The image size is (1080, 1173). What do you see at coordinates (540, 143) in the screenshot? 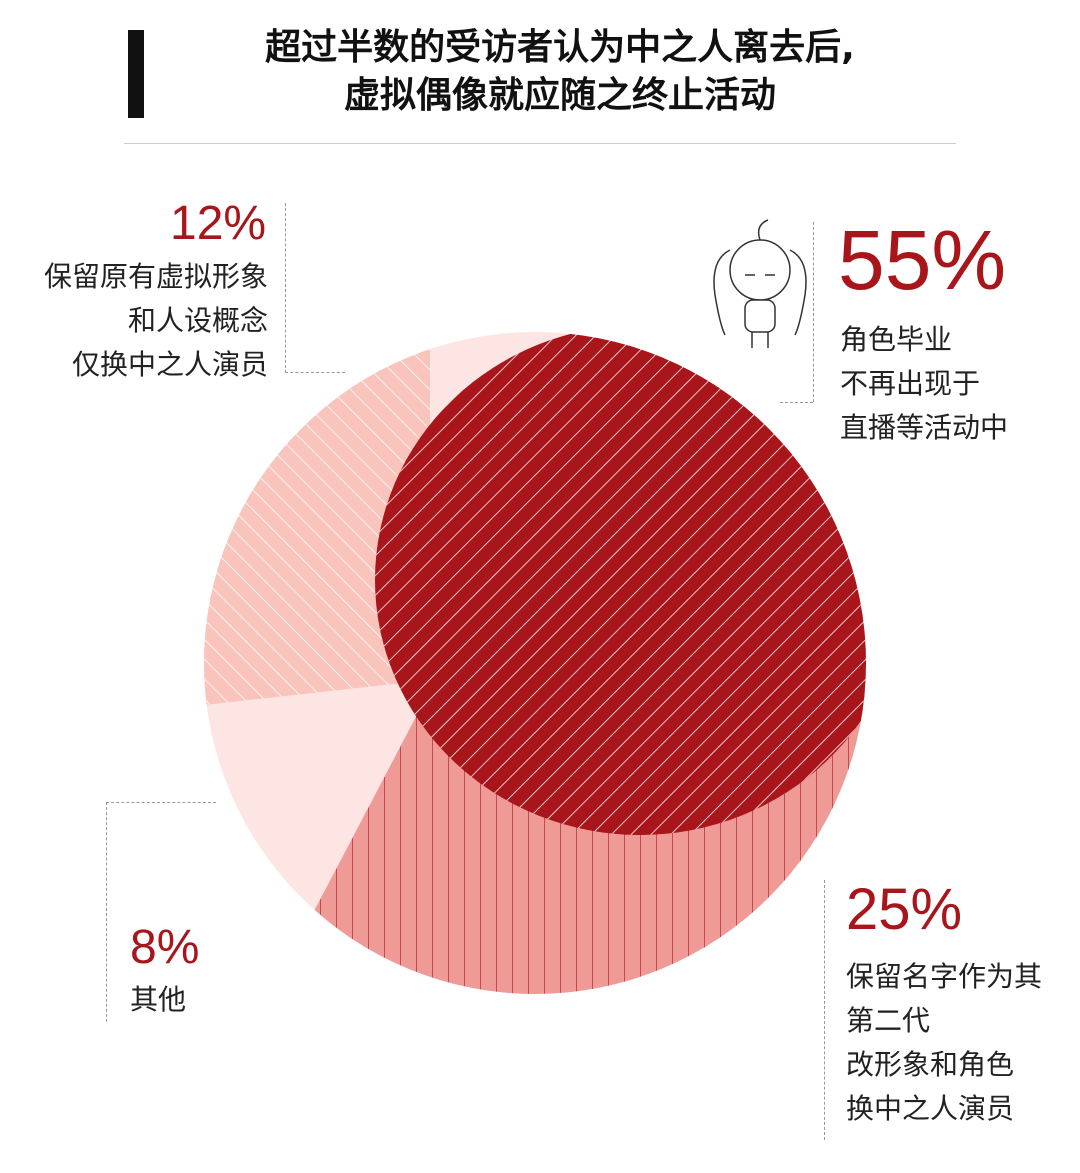
I see `divider` at bounding box center [540, 143].